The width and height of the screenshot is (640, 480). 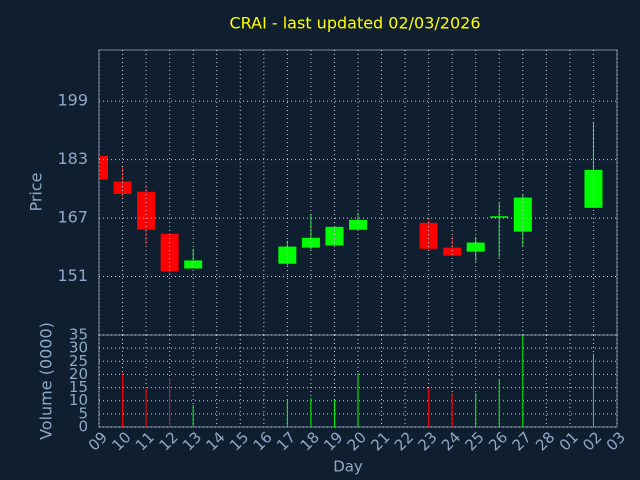 I want to click on y-tick-label: 167, so click(x=72, y=217).